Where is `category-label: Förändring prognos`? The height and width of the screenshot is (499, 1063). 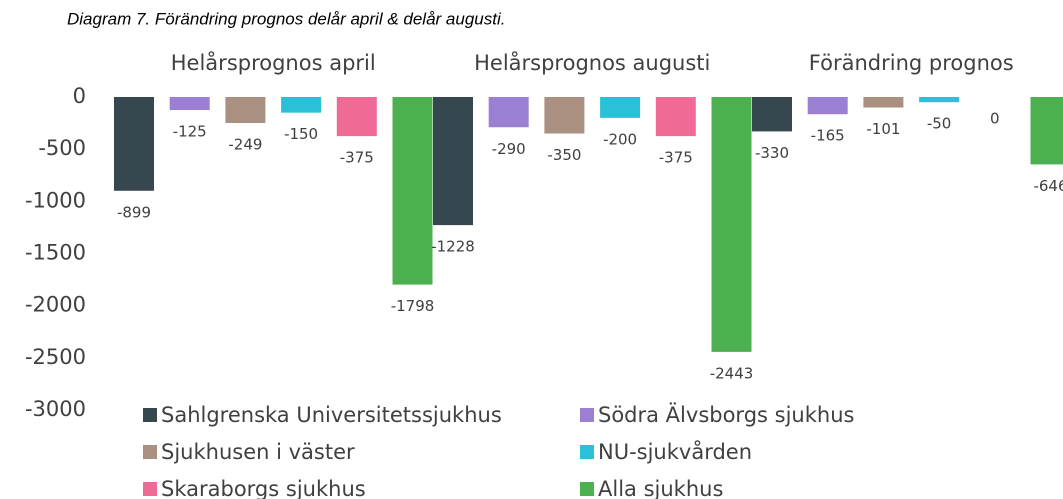
category-label: Förändring prognos is located at coordinates (911, 63).